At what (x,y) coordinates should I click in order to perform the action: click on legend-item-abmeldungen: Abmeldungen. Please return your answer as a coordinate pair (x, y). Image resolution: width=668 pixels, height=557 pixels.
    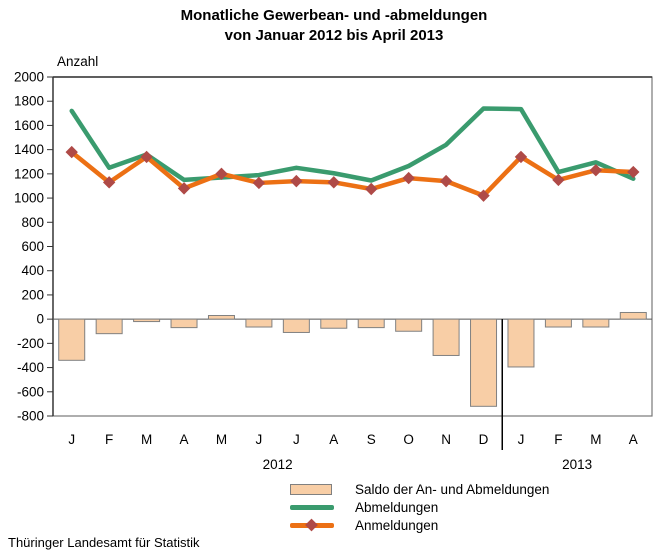
    Looking at the image, I should click on (419, 507).